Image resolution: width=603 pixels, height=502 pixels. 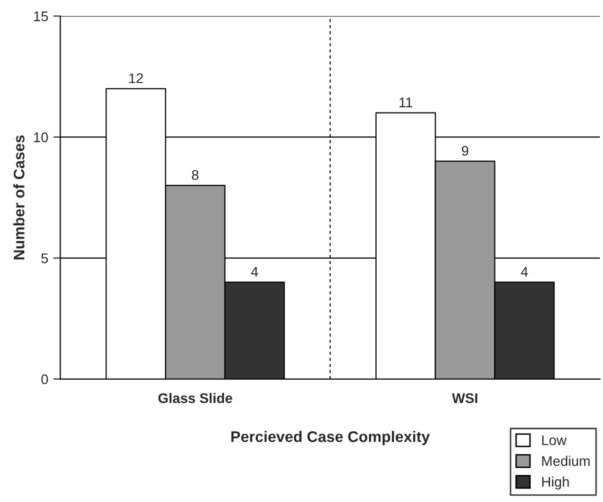 I want to click on data-label: 11, so click(x=406, y=103).